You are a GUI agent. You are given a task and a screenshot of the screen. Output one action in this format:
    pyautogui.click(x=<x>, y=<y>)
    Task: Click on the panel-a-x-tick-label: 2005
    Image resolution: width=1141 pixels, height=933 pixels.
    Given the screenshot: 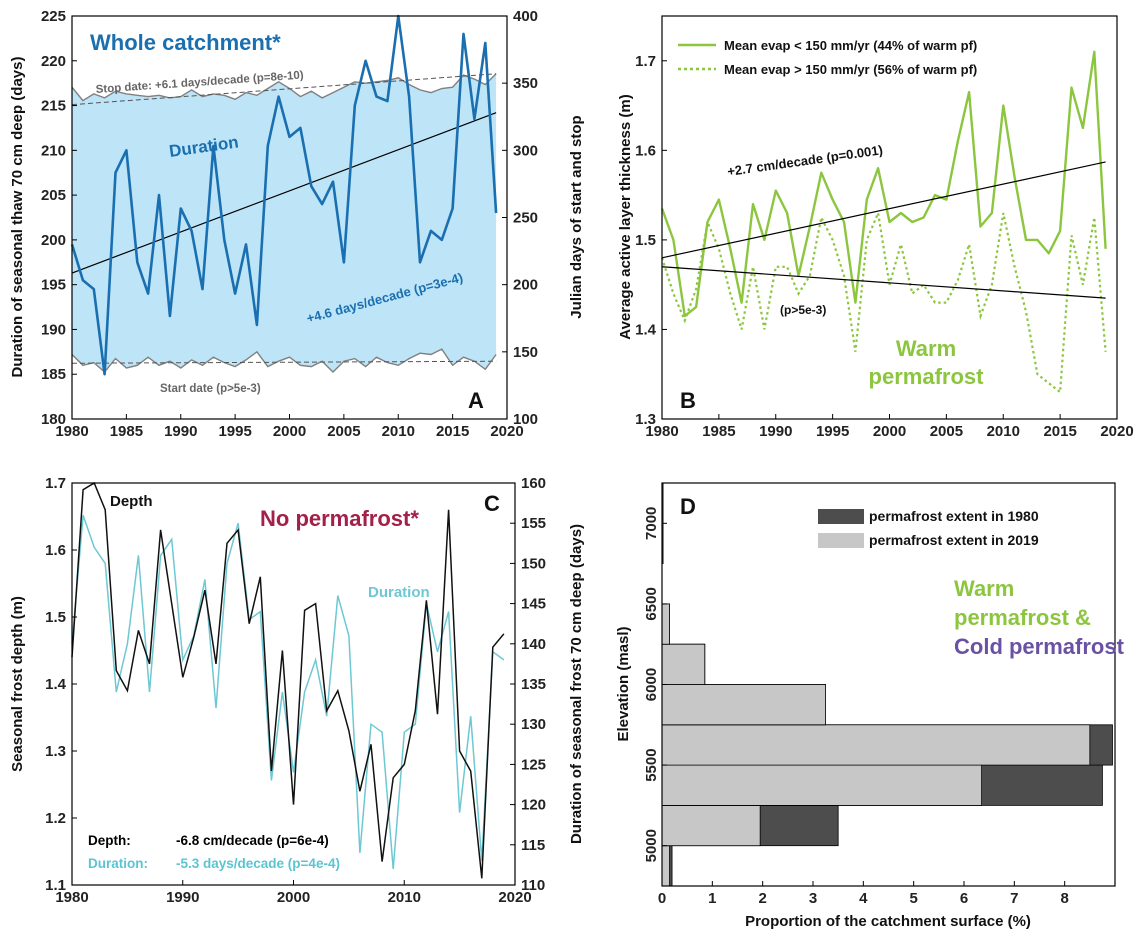 What is the action you would take?
    pyautogui.click(x=343, y=431)
    